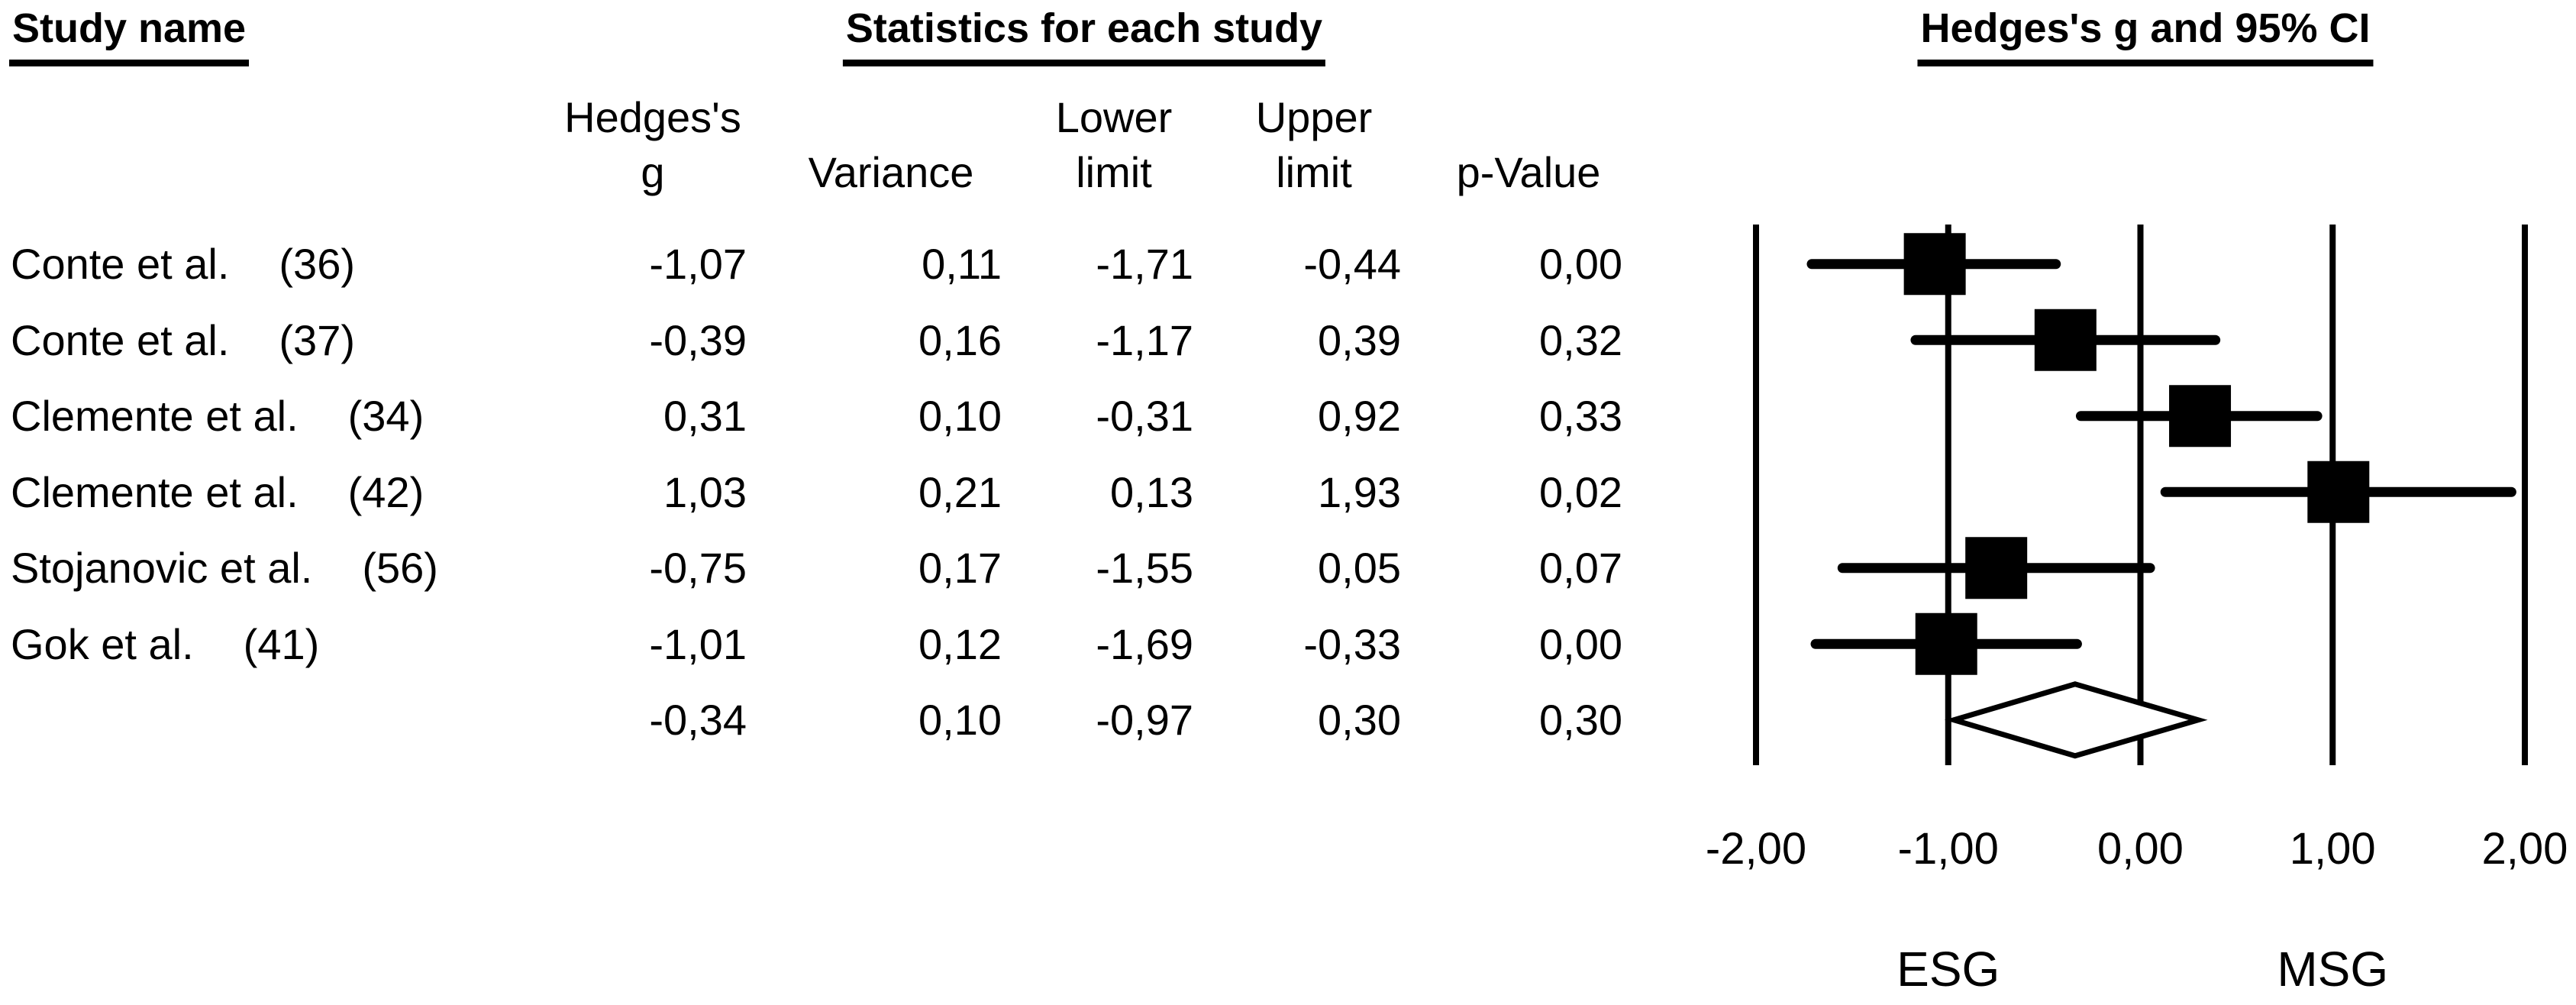 Image resolution: width=2576 pixels, height=1005 pixels. I want to click on reference-number: (34), so click(385, 416).